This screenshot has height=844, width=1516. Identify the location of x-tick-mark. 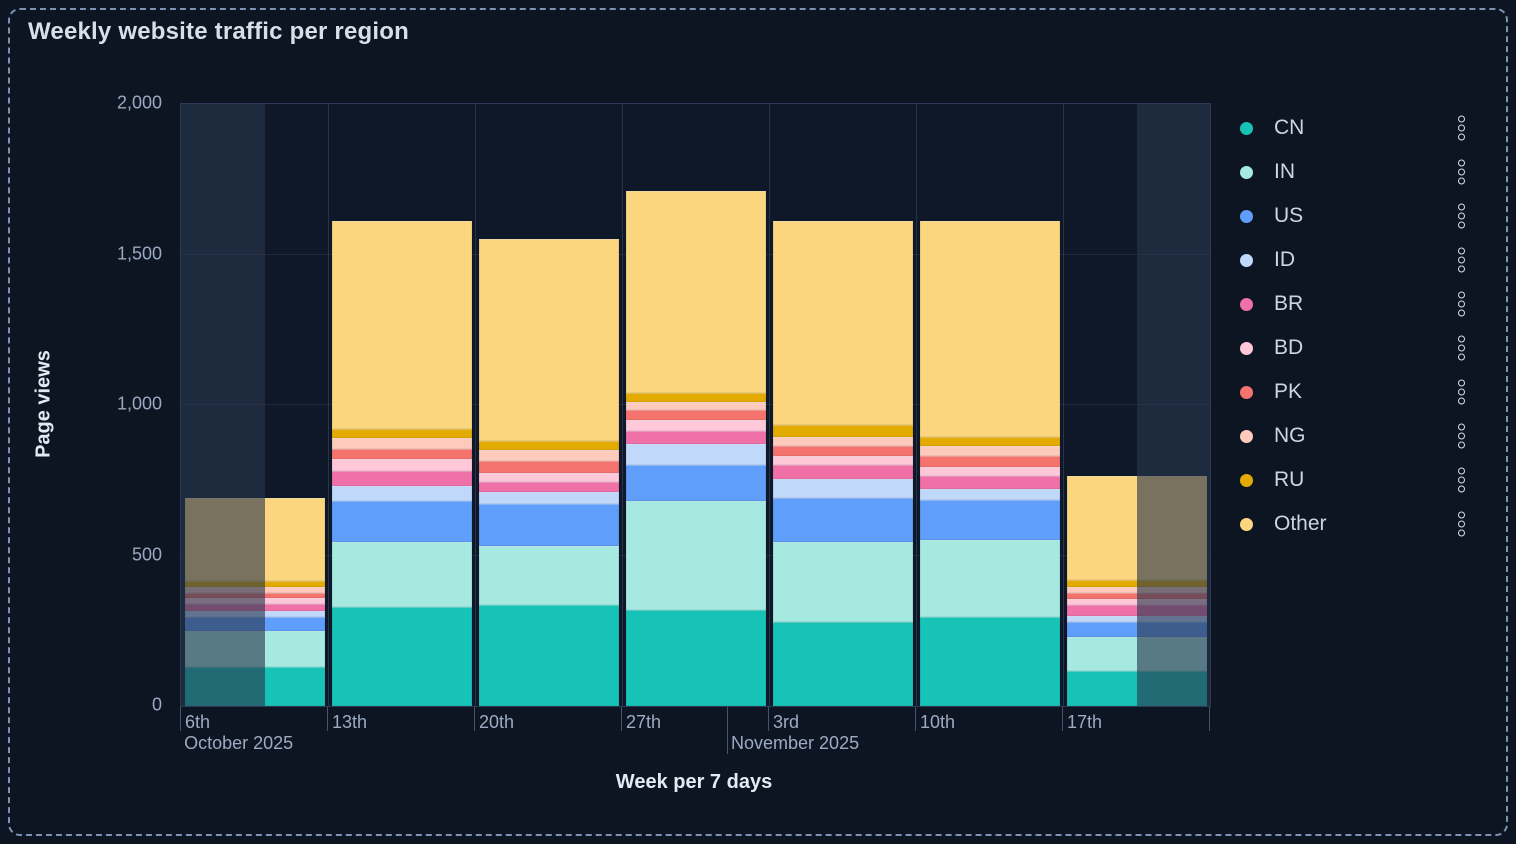
(768, 719).